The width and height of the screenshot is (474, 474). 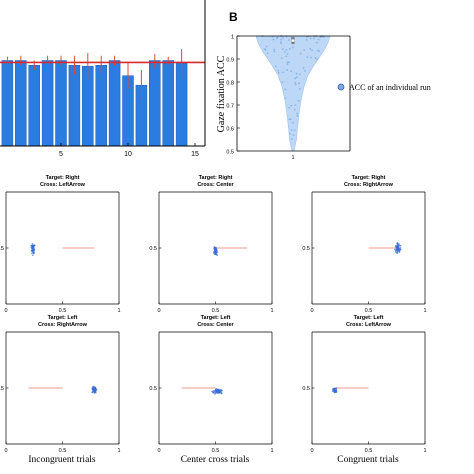 I want to click on legend-label: ACC of an individual run, so click(x=390, y=87).